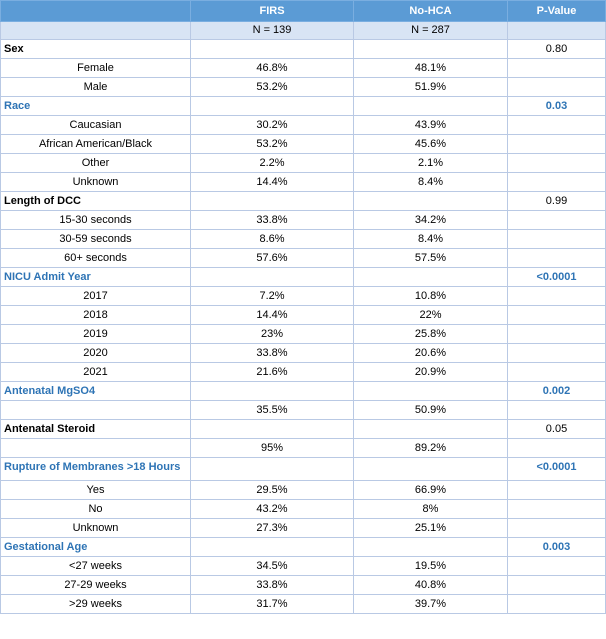 The height and width of the screenshot is (639, 606). I want to click on category-label: Antenatal Steroid, so click(95, 429).